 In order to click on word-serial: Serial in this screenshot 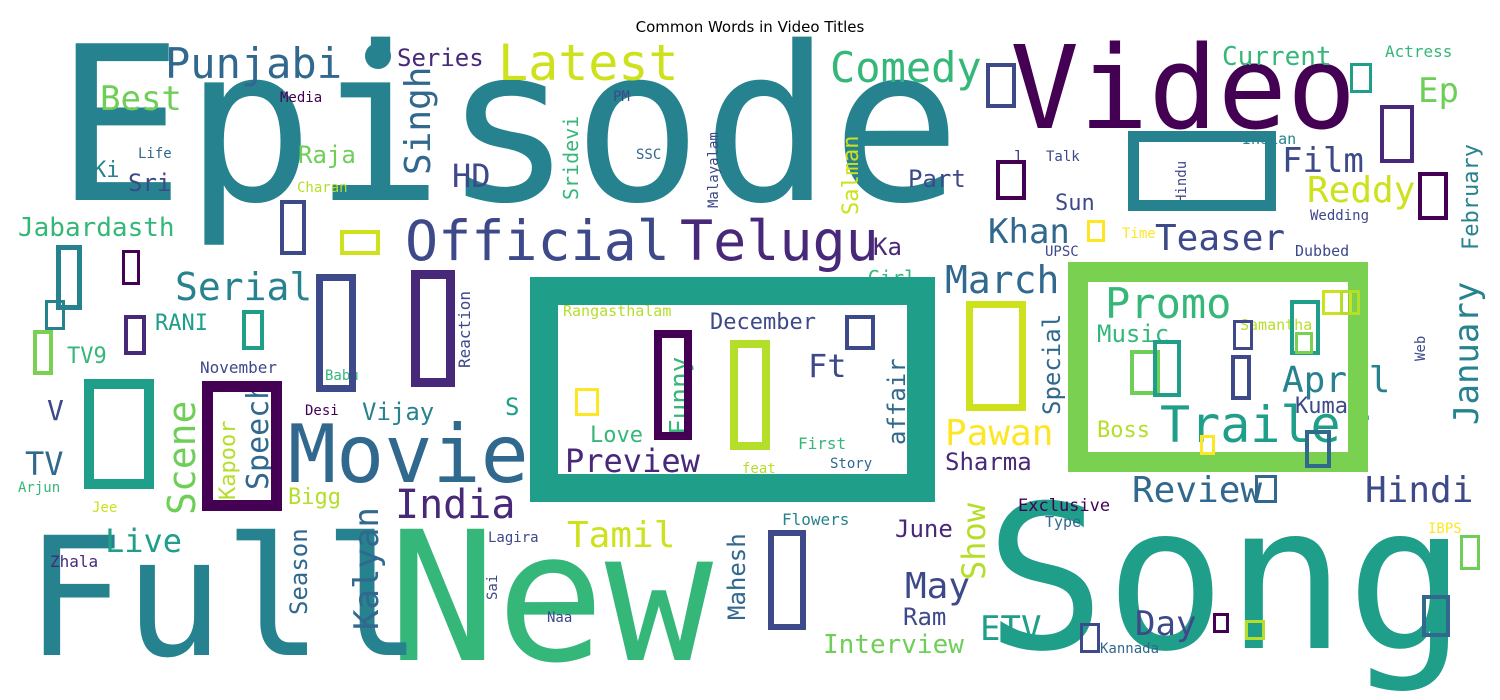, I will do `click(243, 287)`.